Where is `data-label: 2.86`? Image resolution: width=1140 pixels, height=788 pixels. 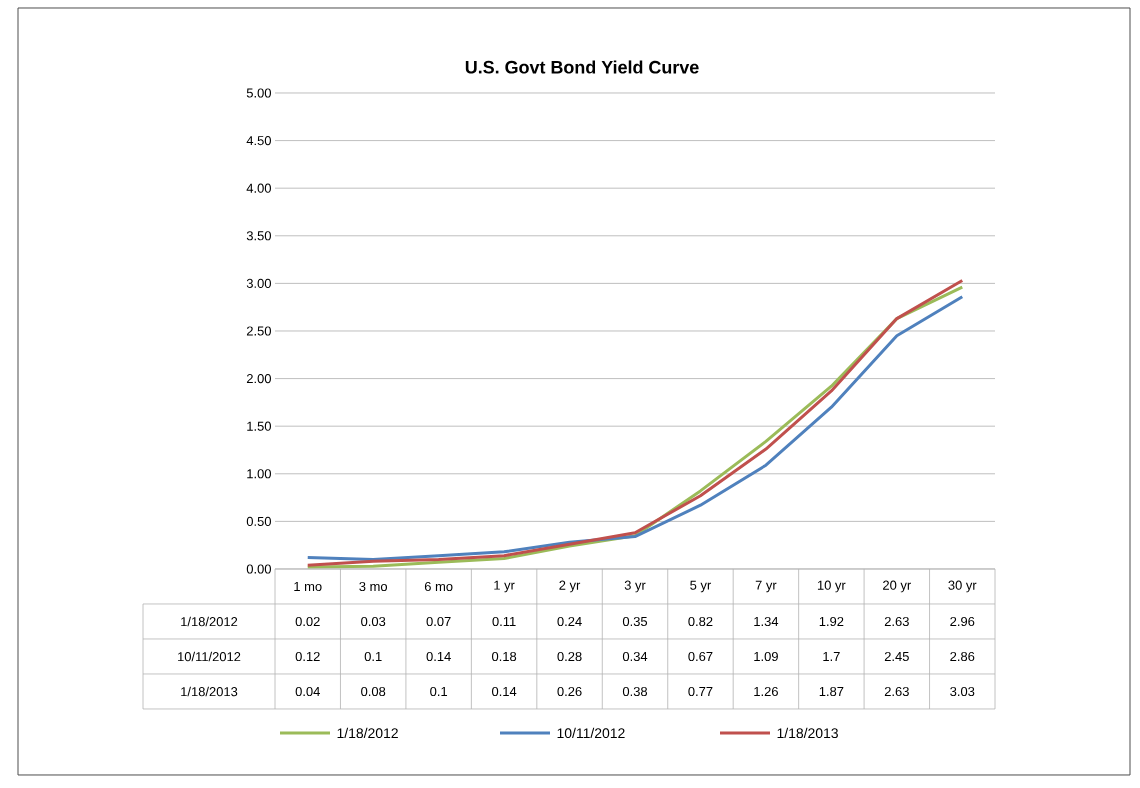
data-label: 2.86 is located at coordinates (962, 656).